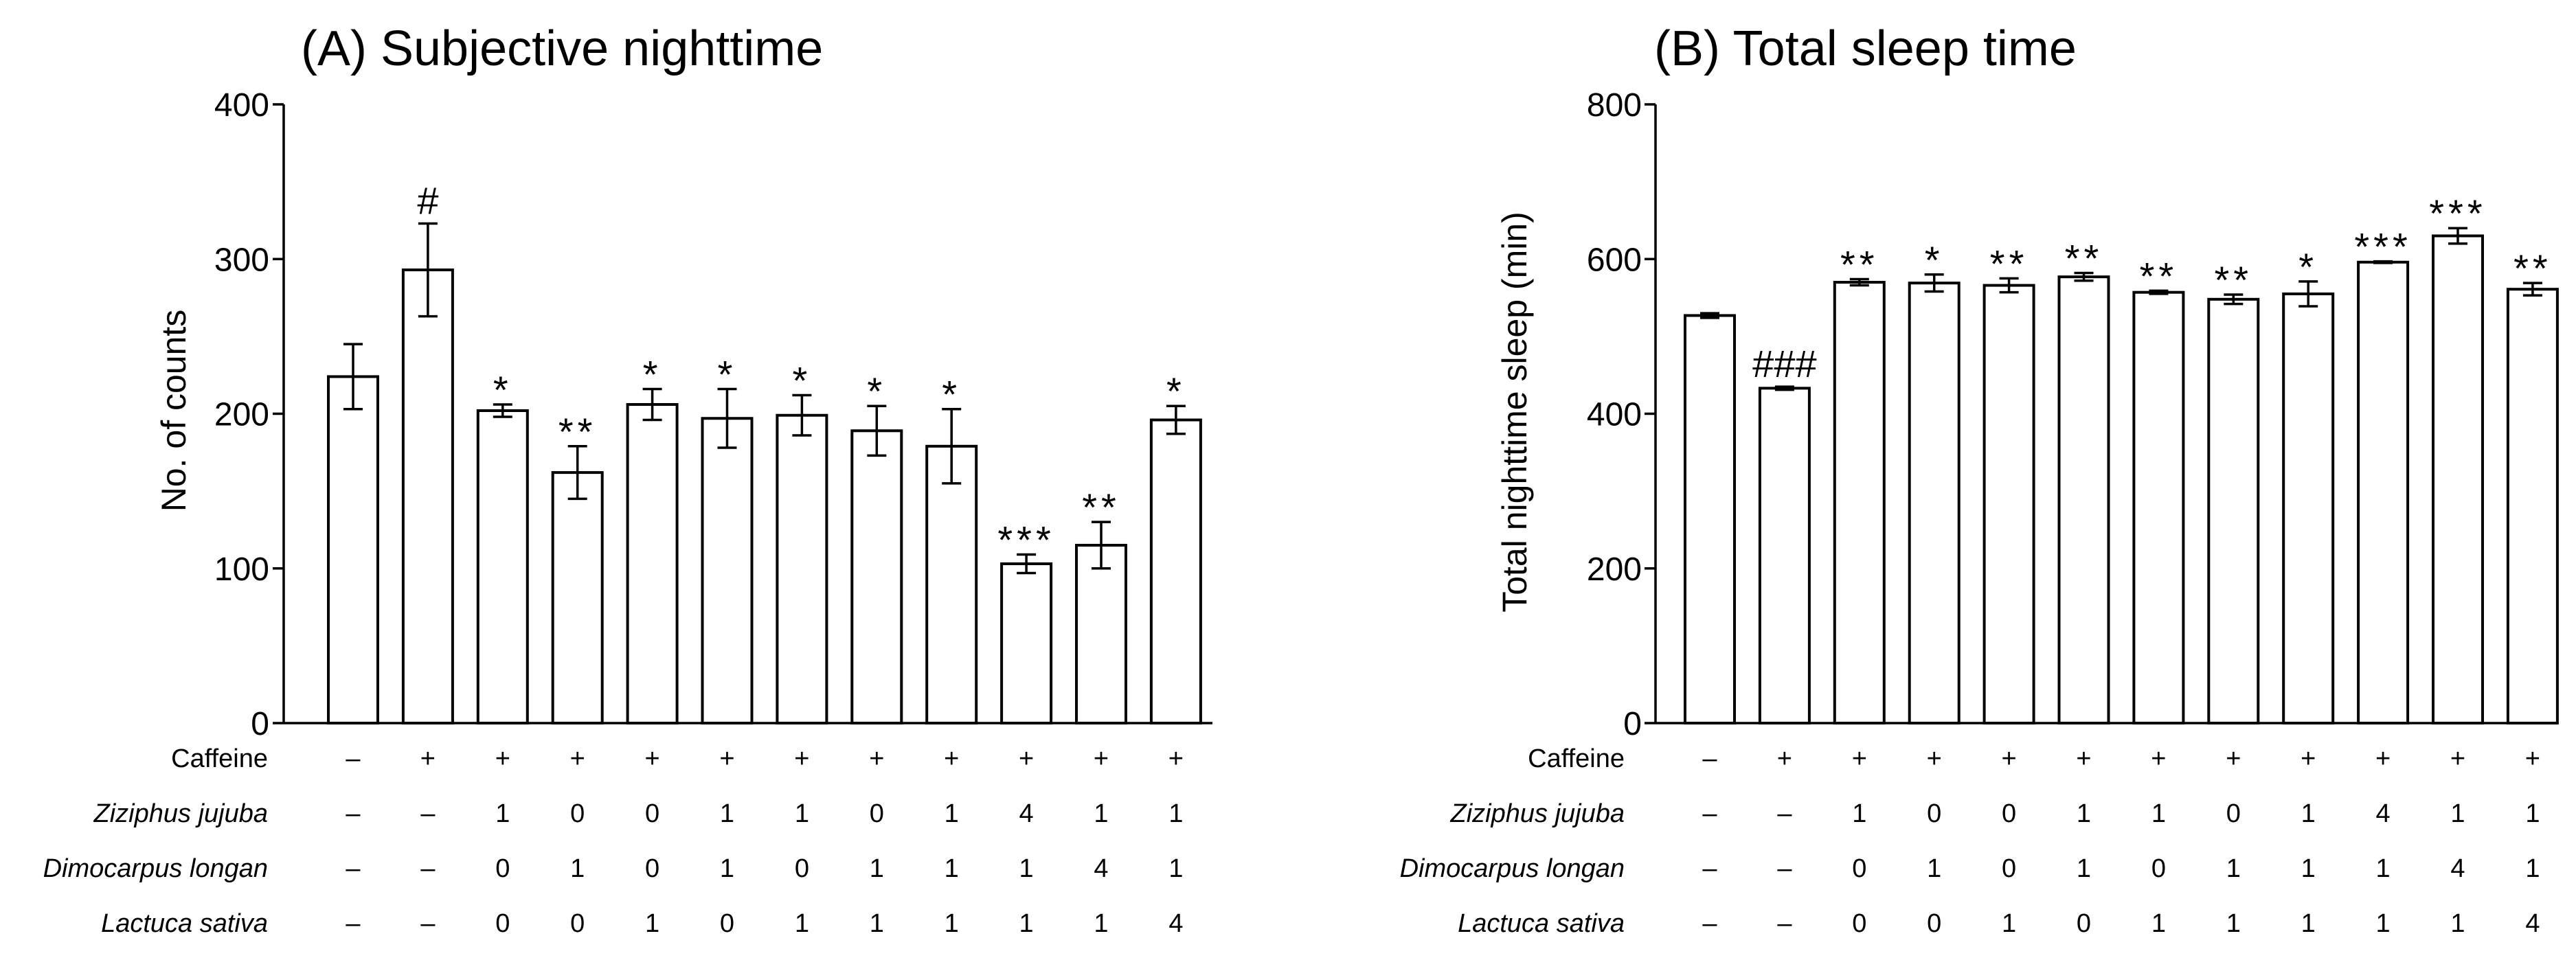  Describe the element at coordinates (1632, 724) in the screenshot. I see `panel-b-y-tick-label: 0` at that location.